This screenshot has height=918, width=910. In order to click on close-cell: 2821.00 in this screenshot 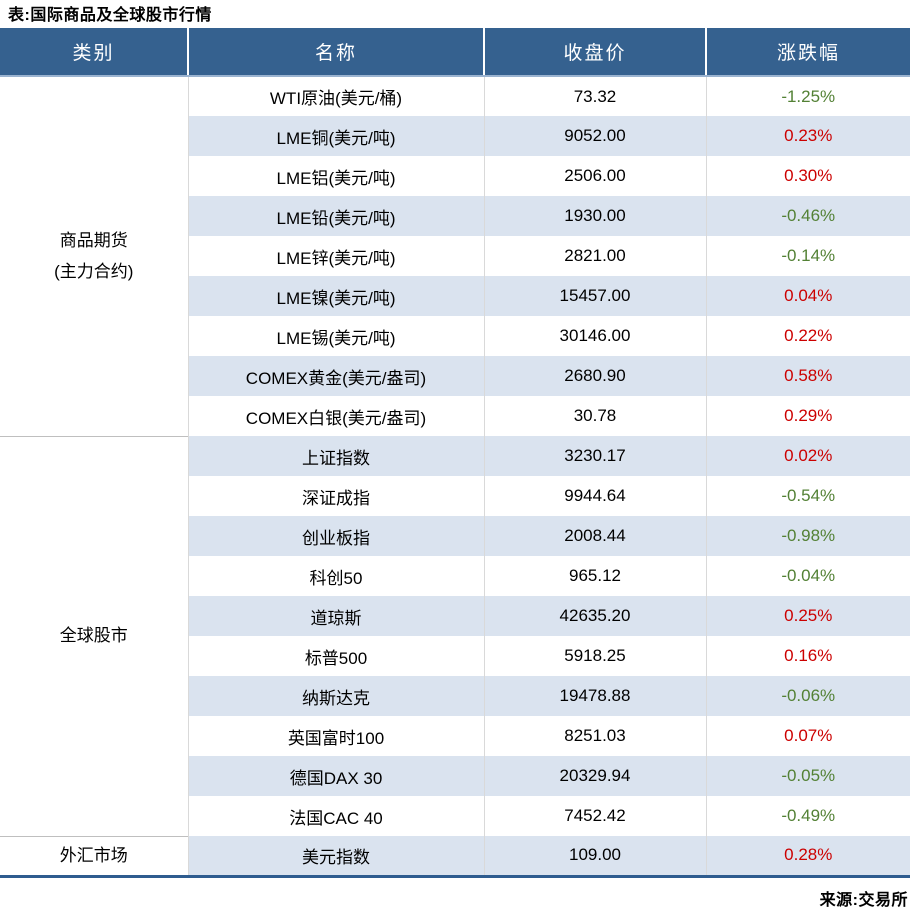, I will do `click(594, 256)`.